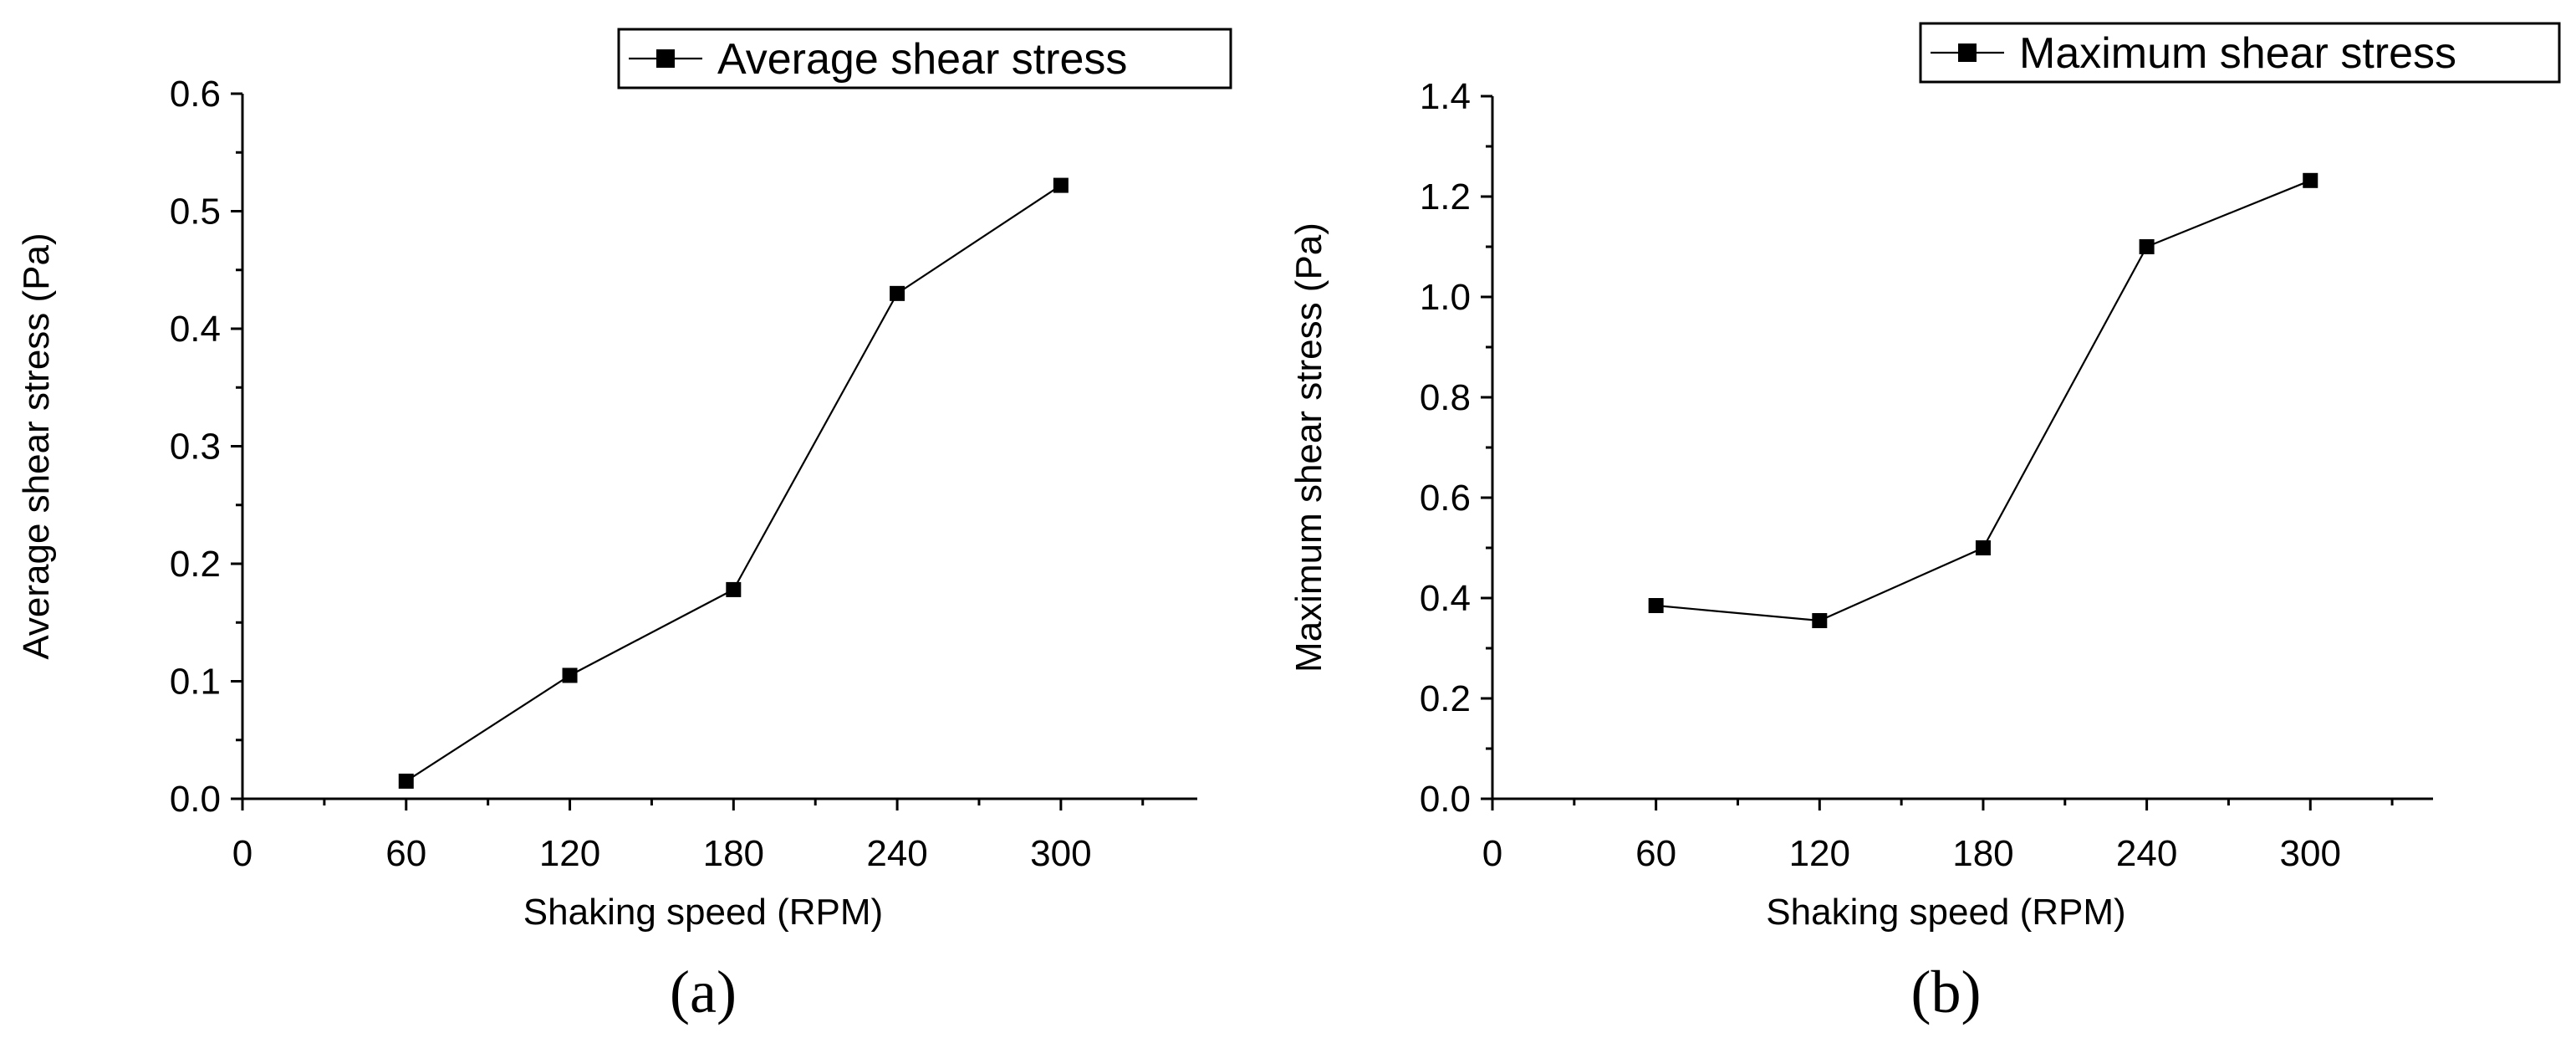 The width and height of the screenshot is (2576, 1038). What do you see at coordinates (195, 447) in the screenshot?
I see `y-tick-label: 0.3` at bounding box center [195, 447].